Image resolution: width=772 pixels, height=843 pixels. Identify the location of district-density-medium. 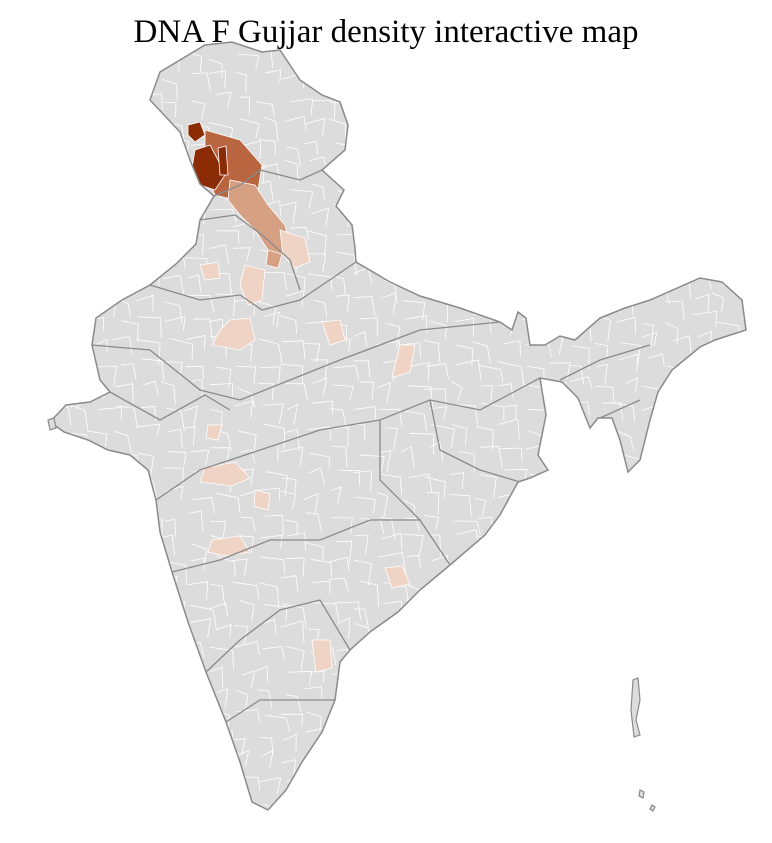
(274, 259).